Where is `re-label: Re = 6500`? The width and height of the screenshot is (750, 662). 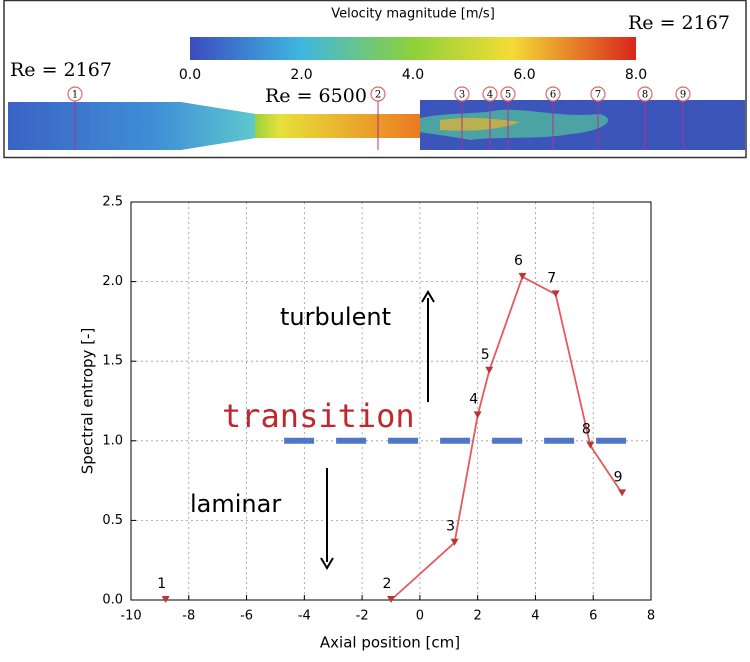 re-label: Re = 6500 is located at coordinates (316, 96).